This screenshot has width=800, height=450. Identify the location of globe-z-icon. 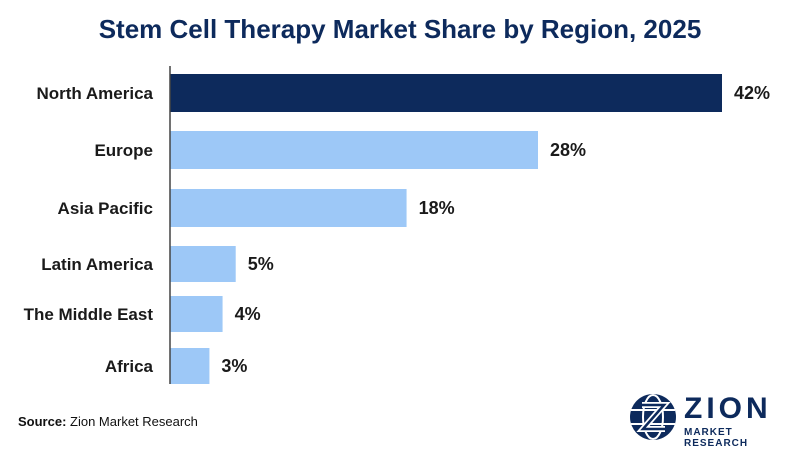
(653, 417).